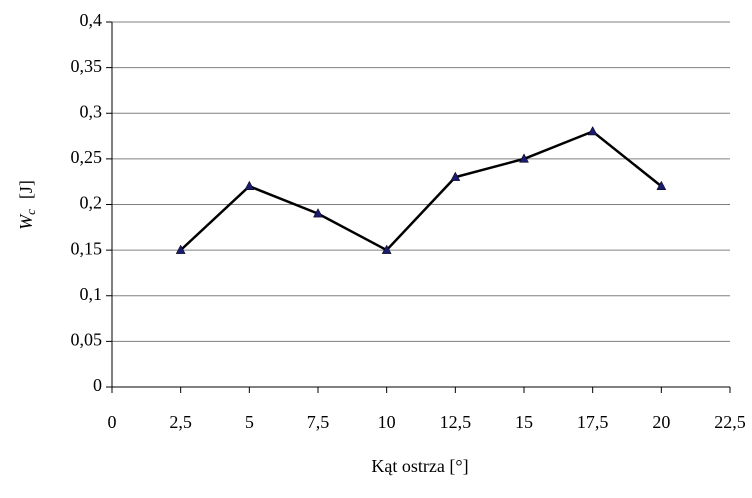  I want to click on x-axis-label: Kąt ostrza [°], so click(419, 466).